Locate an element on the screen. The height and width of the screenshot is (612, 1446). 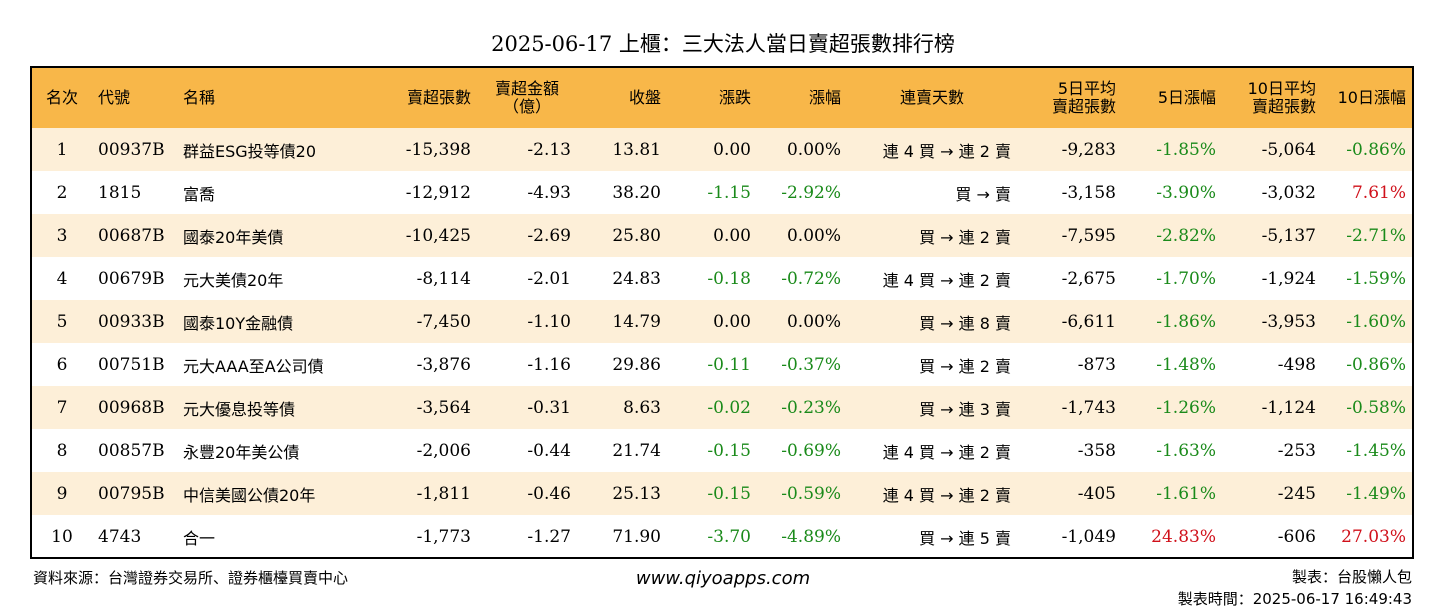
cell-change: -0.02 is located at coordinates (729, 407).